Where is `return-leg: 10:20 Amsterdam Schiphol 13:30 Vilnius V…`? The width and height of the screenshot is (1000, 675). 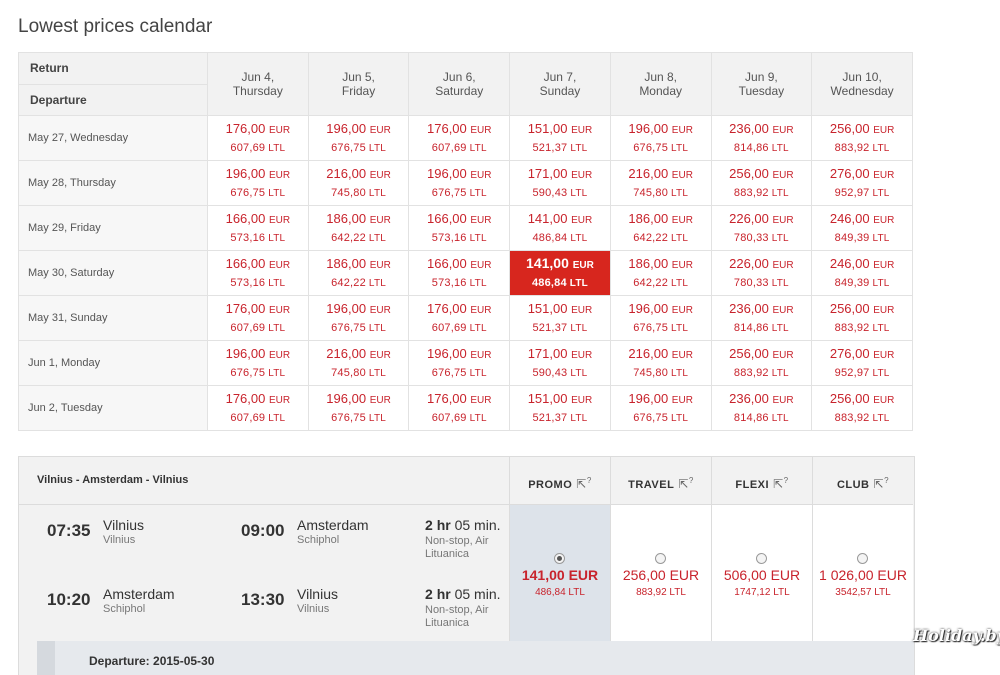
return-leg: 10:20 Amsterdam Schiphol 13:30 Vilnius V… is located at coordinates (264, 606).